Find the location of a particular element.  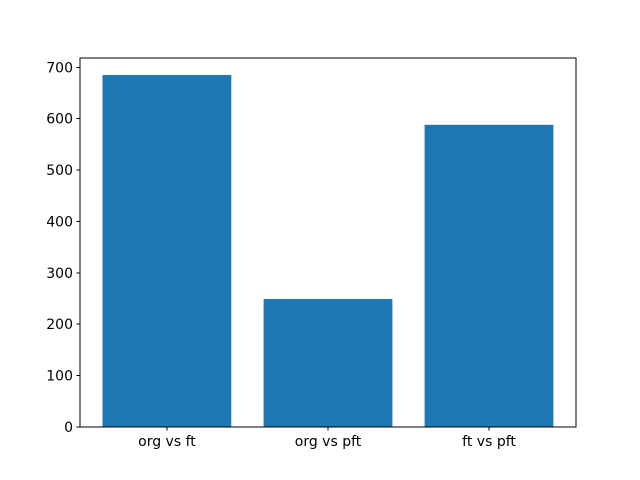

x-tick-label: ft vs pft is located at coordinates (489, 442).